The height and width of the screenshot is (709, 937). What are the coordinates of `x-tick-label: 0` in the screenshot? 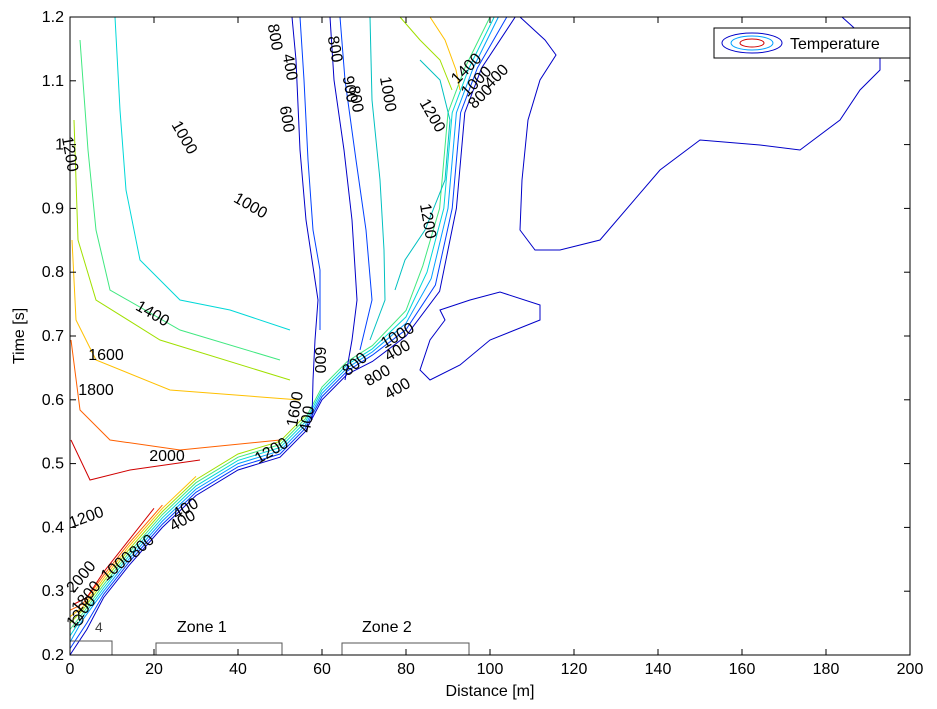 It's located at (70, 669).